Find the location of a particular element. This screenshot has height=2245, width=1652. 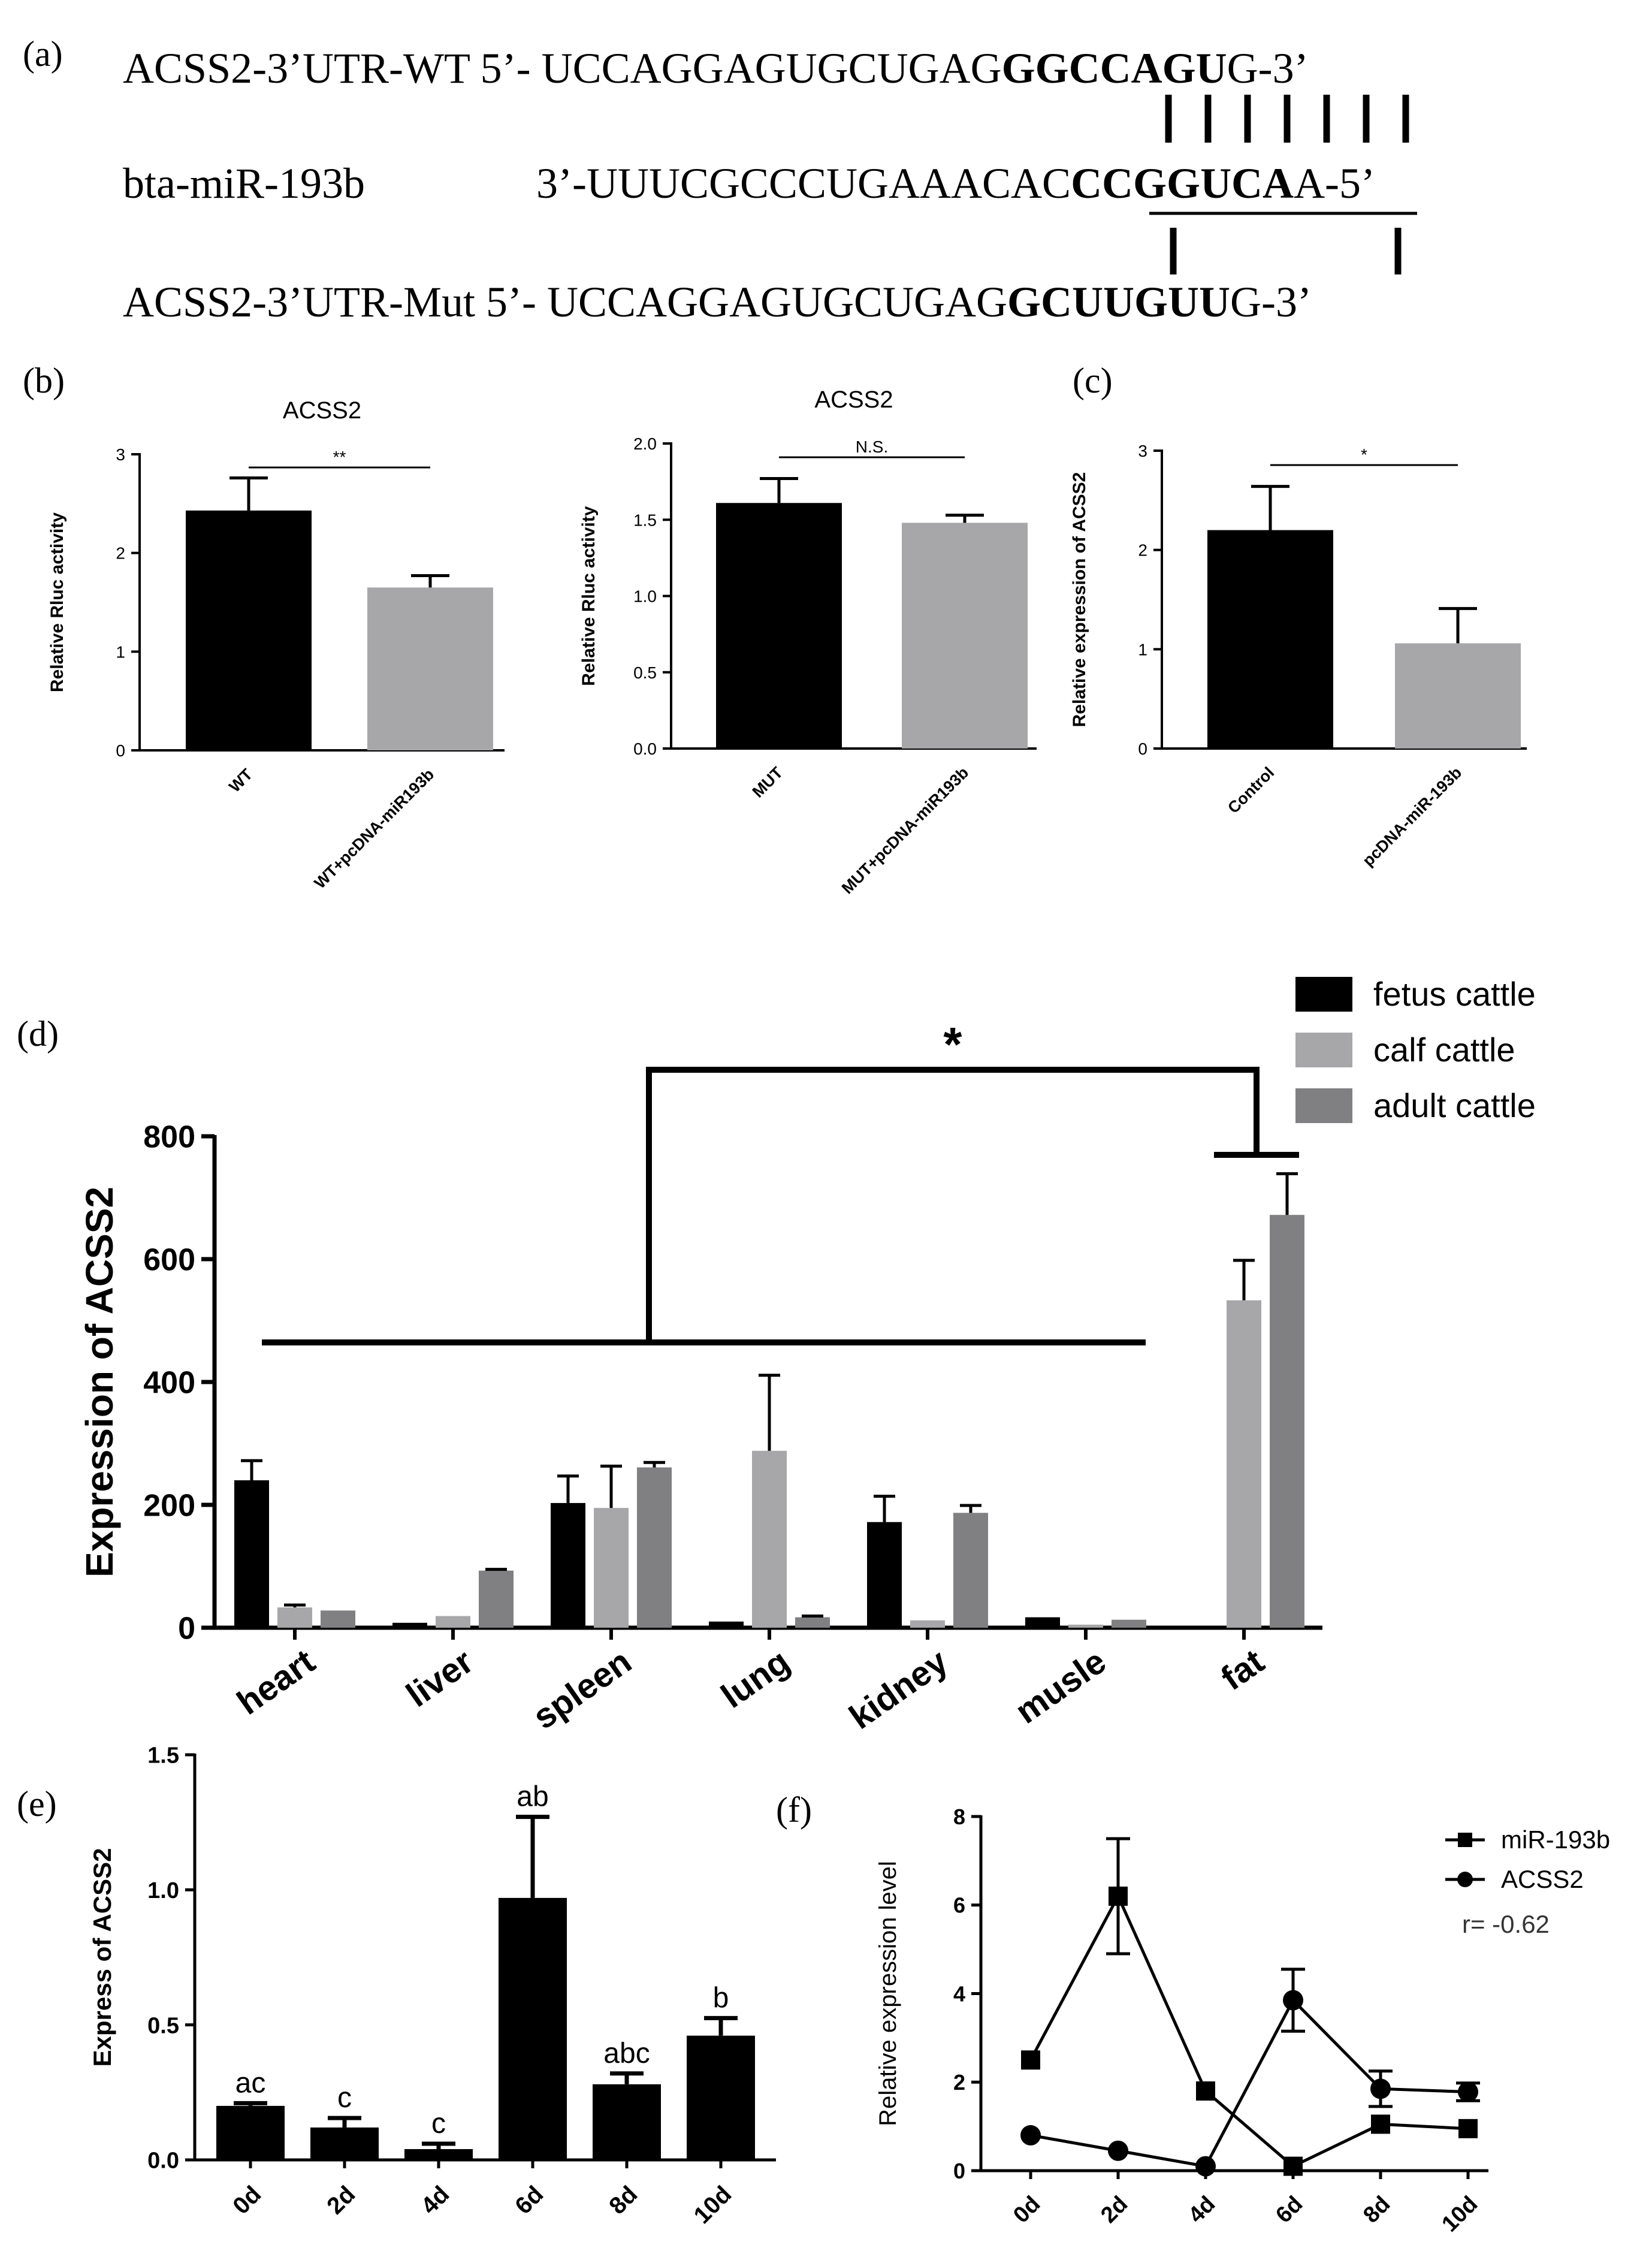

panel-a-label: (a) is located at coordinates (43, 54).